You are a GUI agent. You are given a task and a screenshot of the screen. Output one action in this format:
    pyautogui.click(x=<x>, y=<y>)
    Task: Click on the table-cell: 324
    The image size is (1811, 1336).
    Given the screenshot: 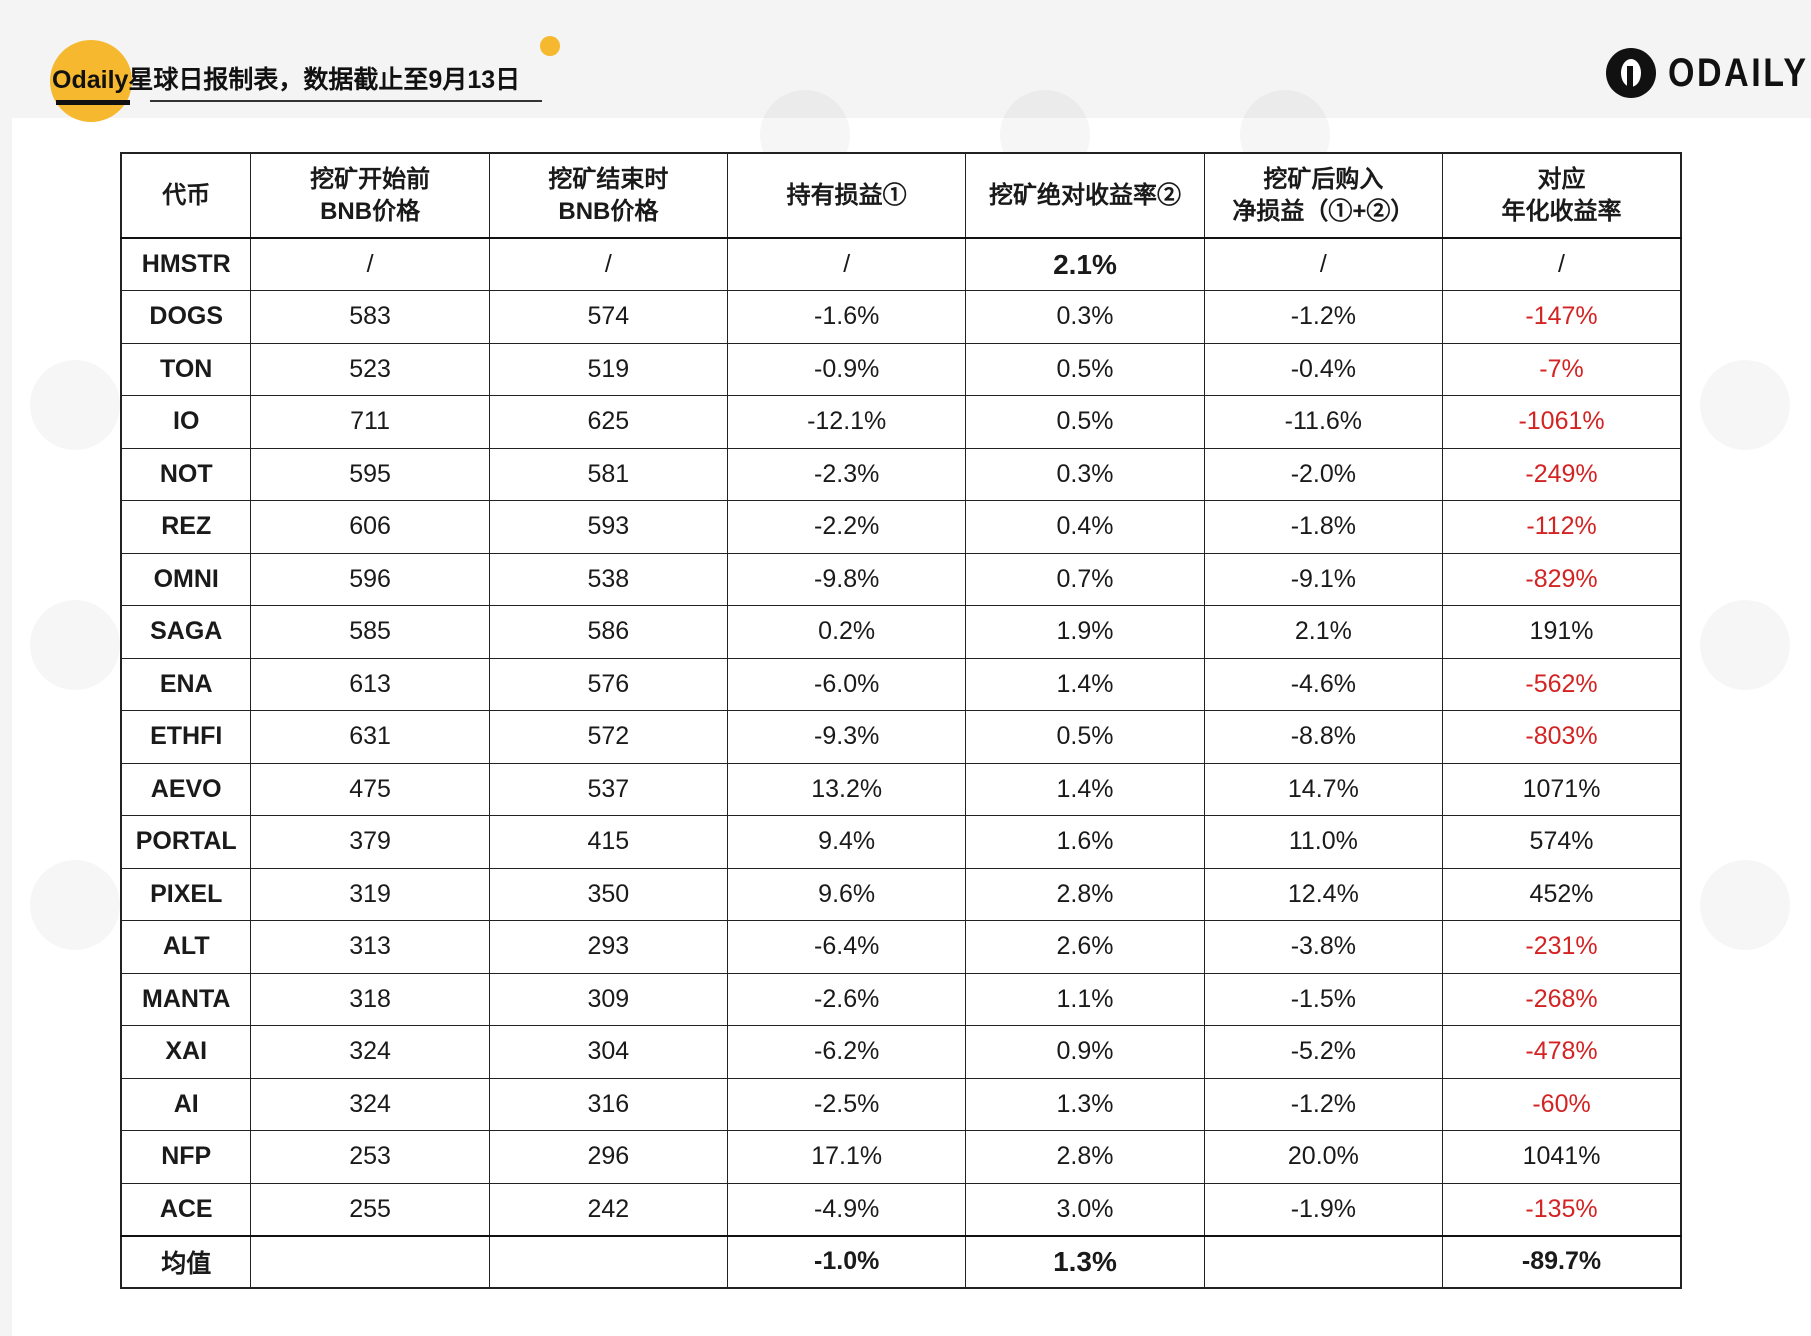 What is the action you would take?
    pyautogui.click(x=370, y=1104)
    